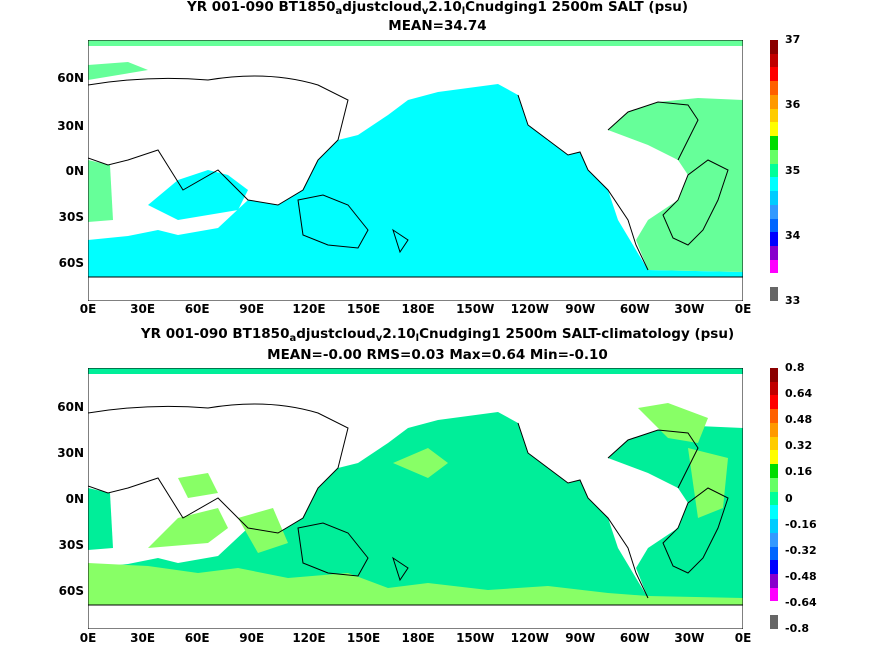  I want to click on bottom-cbar-label-3: 0.32, so click(799, 446).